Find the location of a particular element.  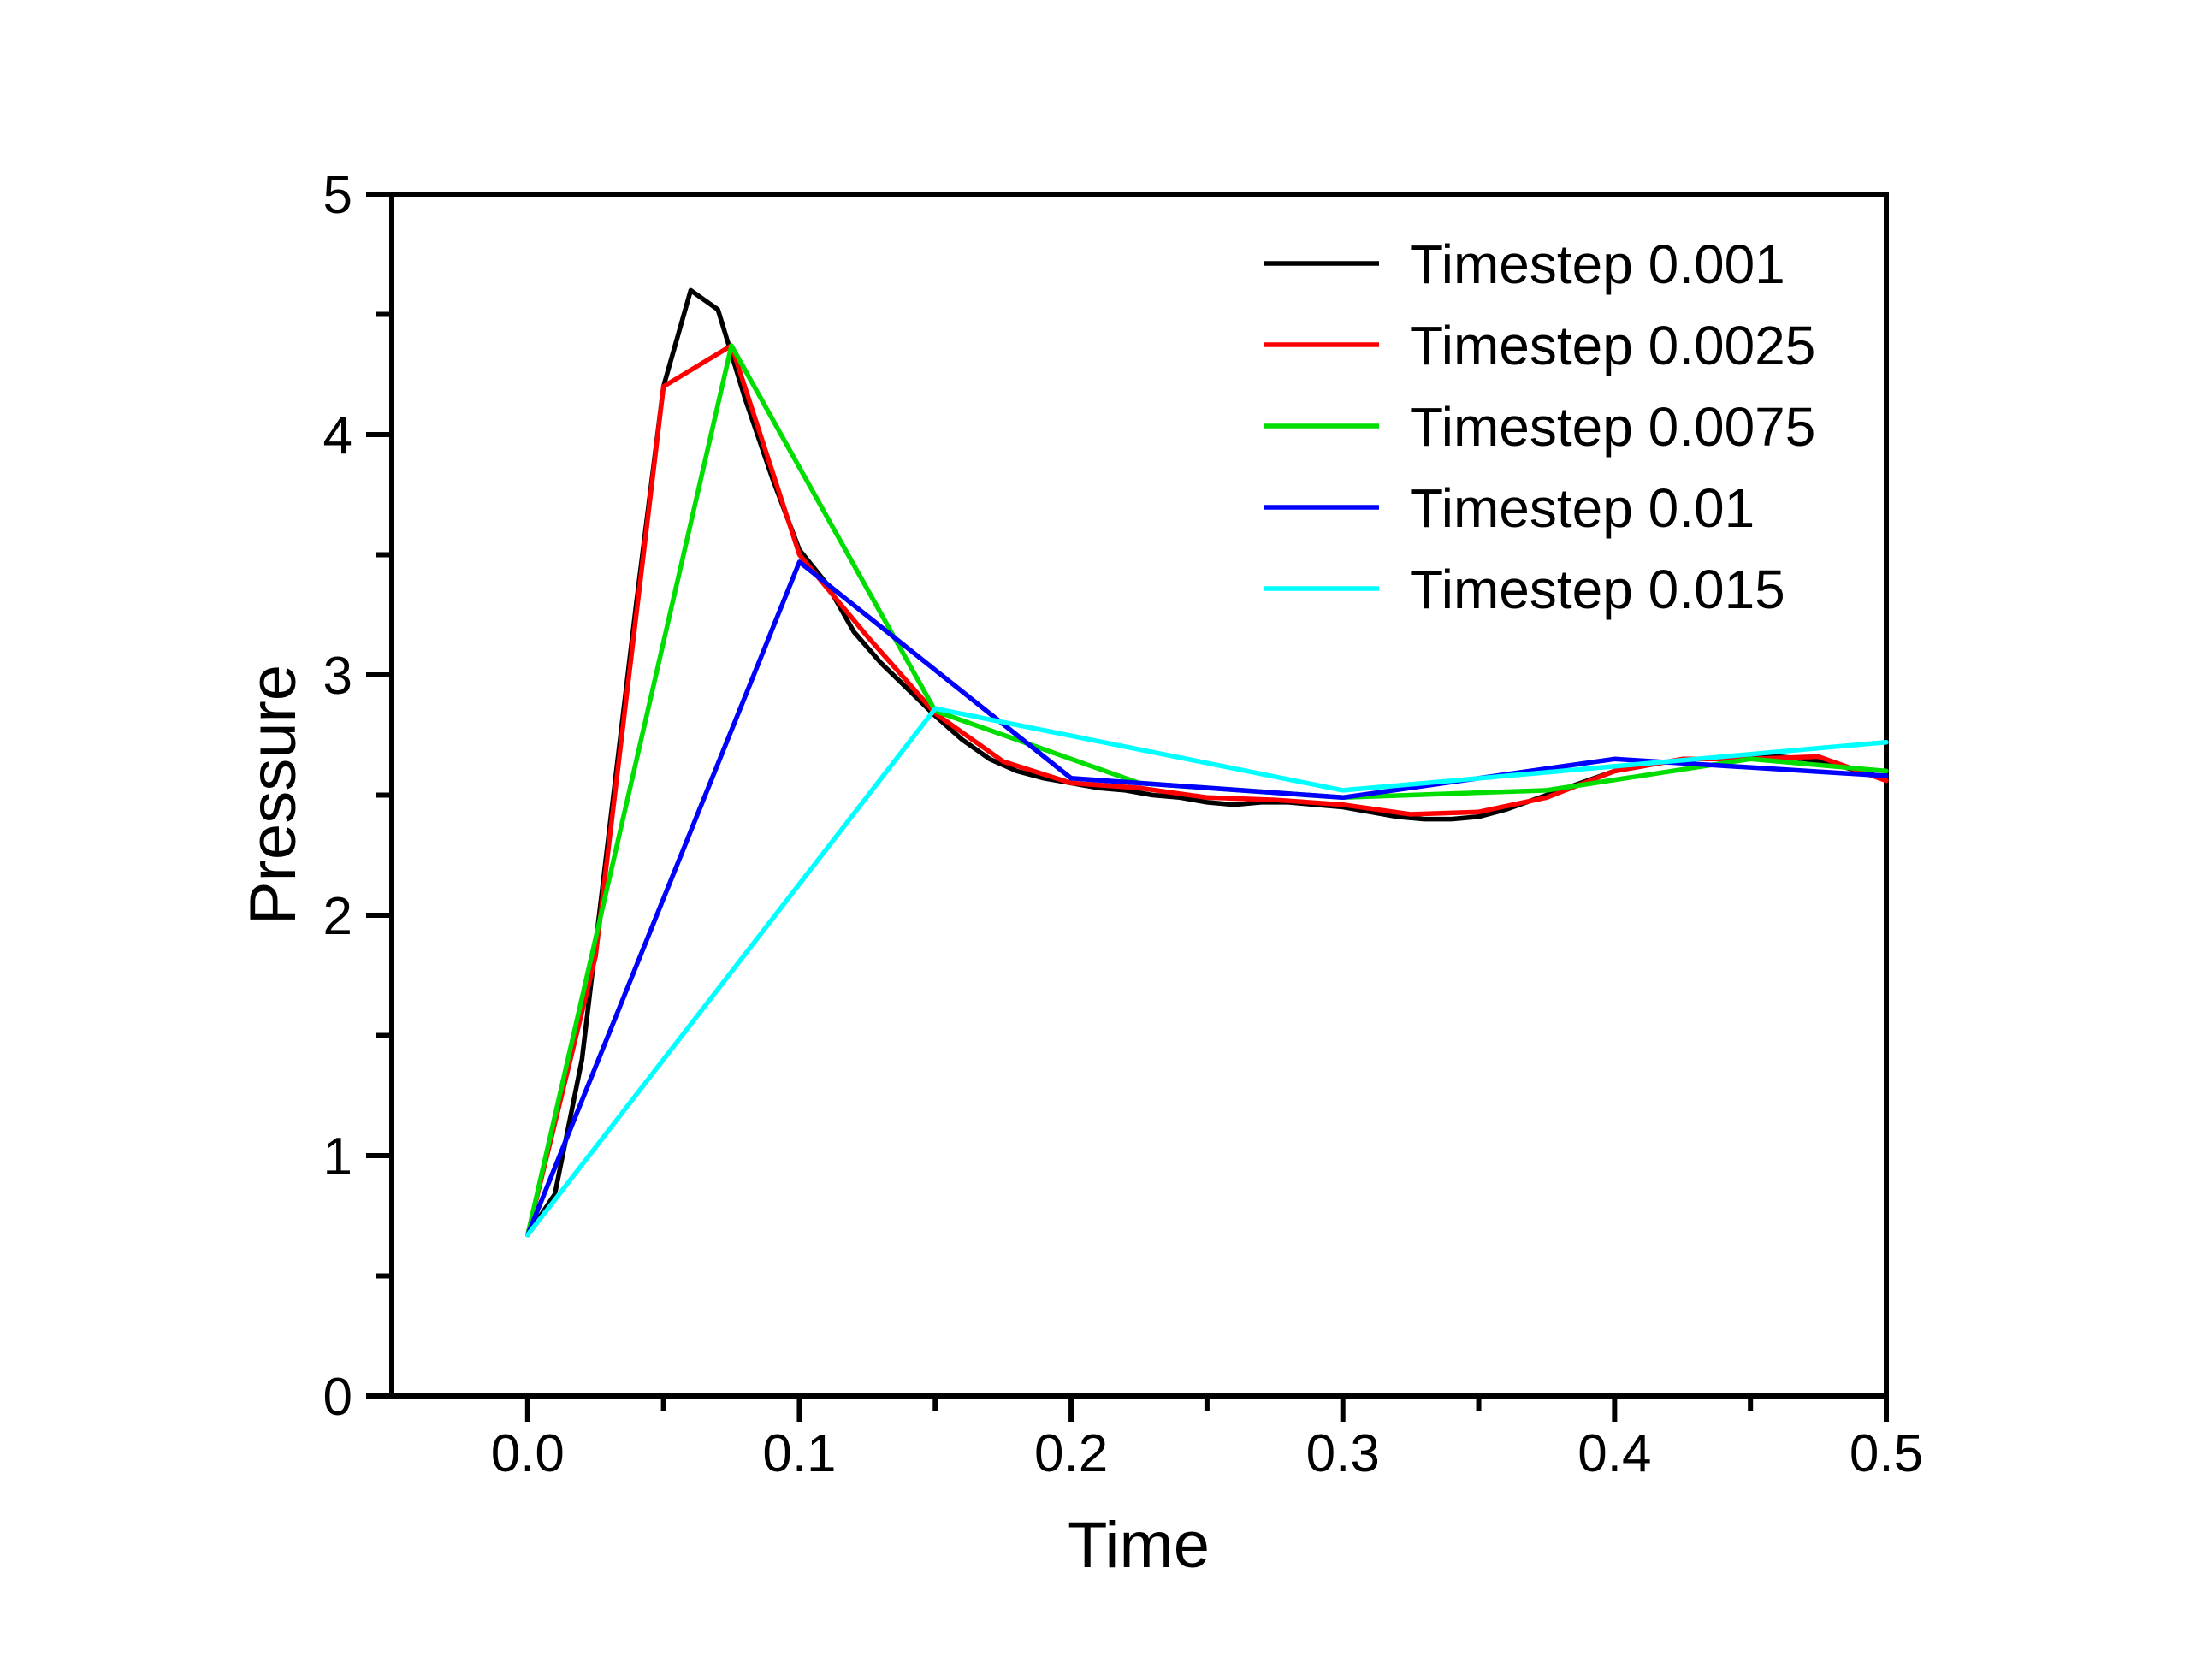

legend-label: Timestep 0.001 is located at coordinates (1597, 265).